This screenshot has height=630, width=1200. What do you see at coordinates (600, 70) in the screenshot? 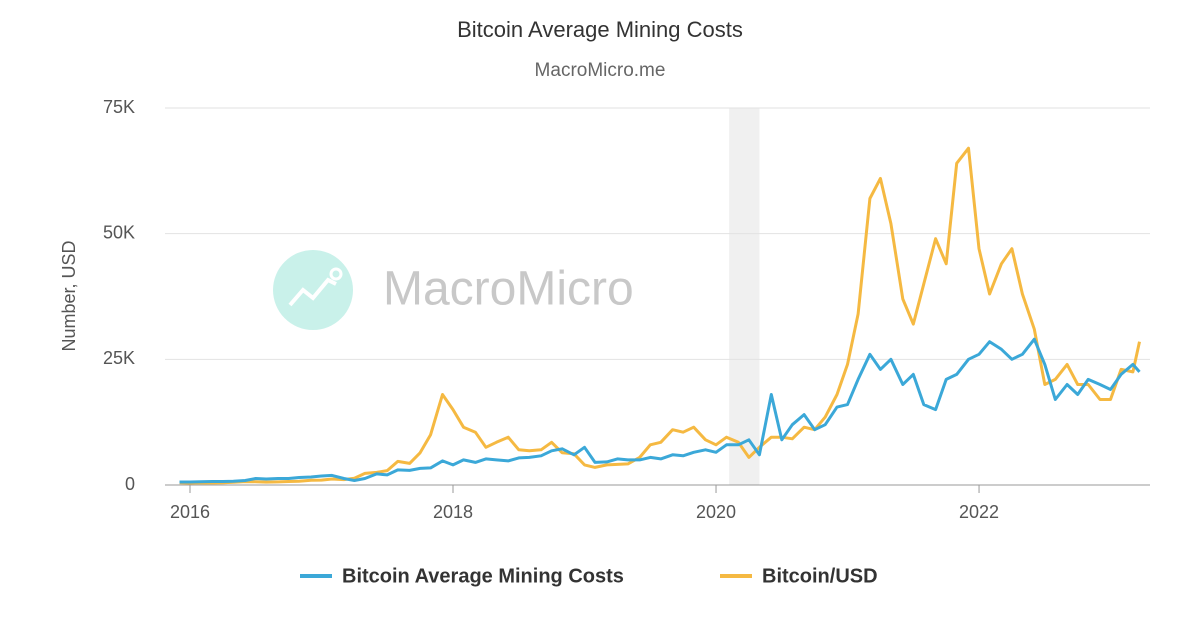
I see `chart-subtitle: MacroMicro.me` at bounding box center [600, 70].